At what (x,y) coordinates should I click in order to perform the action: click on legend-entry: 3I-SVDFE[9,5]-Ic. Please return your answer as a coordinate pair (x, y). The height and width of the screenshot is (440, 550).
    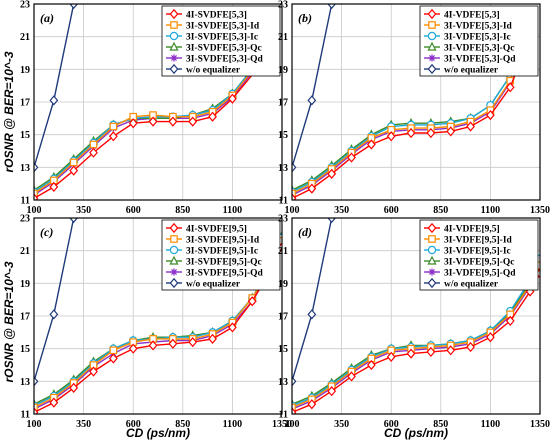
    Looking at the image, I should click on (222, 251).